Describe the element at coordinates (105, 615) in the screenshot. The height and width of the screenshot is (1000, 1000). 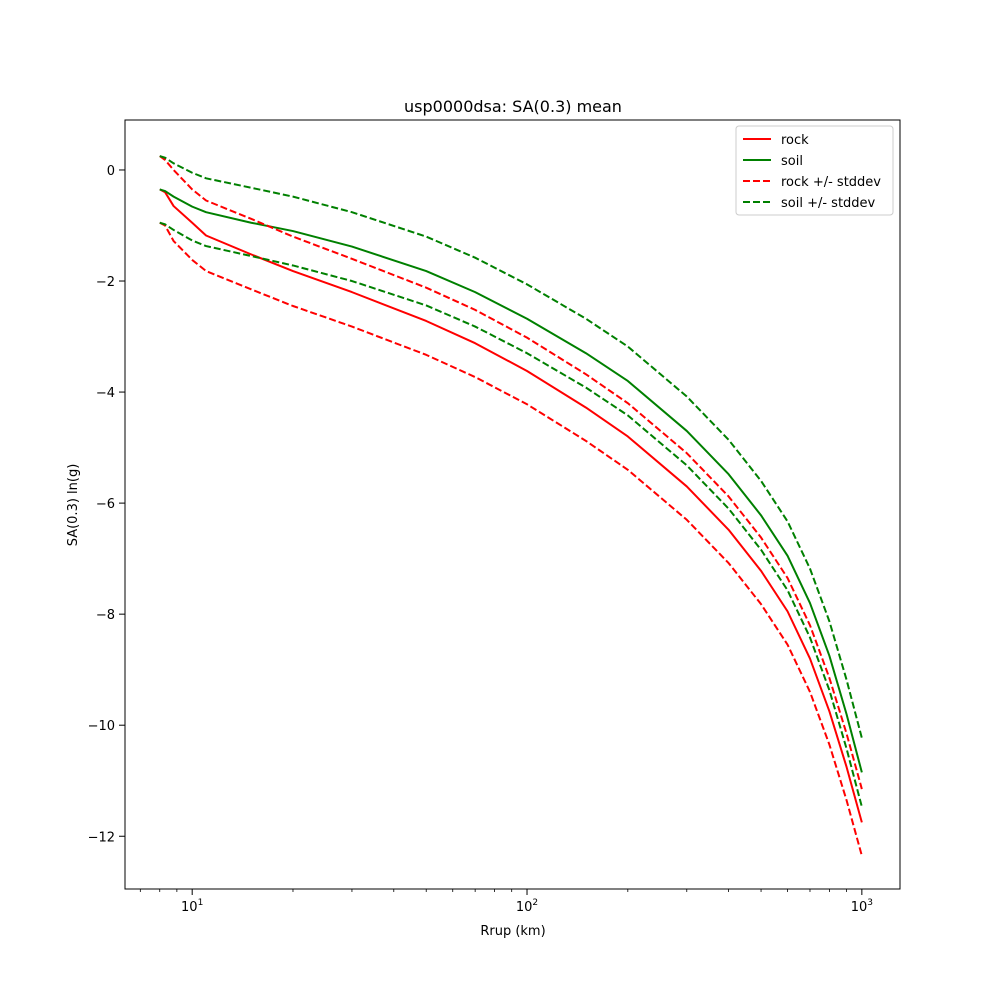
I see `y-tick-label: −8` at that location.